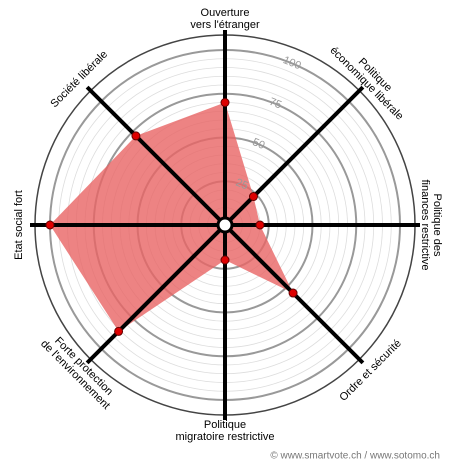 This screenshot has width=450, height=470. I want to click on r-tick-label: 50, so click(259, 144).